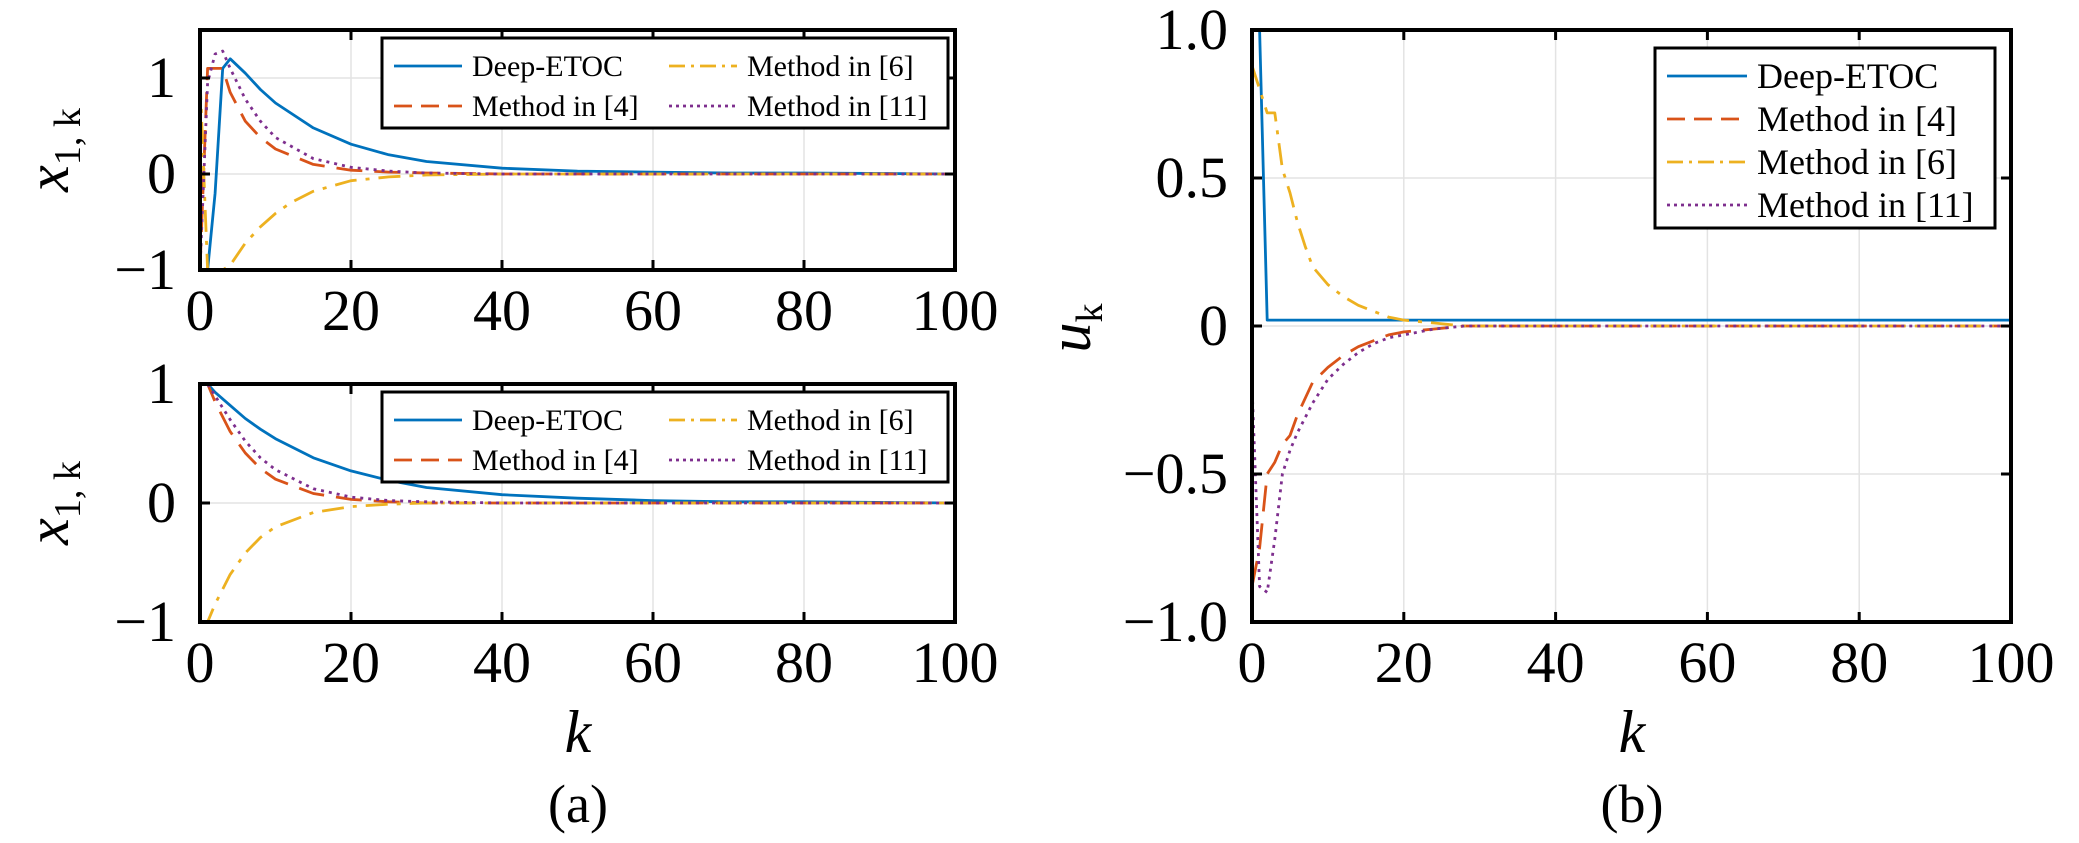 The width and height of the screenshot is (2079, 843). Describe the element at coordinates (1090, 313) in the screenshot. I see `y-axis-label-sub: k` at that location.